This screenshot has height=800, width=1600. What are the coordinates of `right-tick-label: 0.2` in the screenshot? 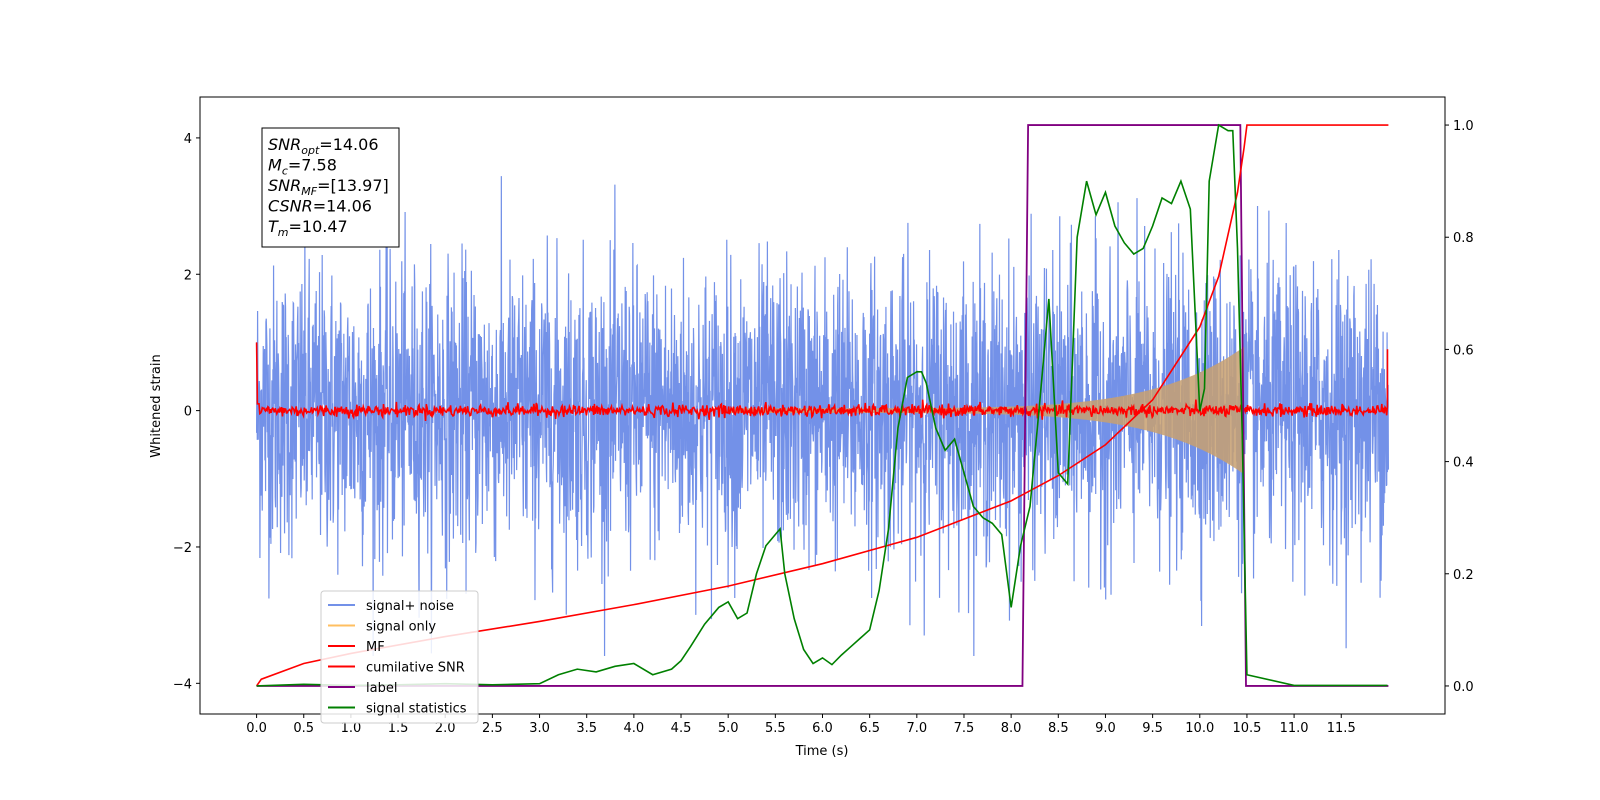 It's located at (1463, 575).